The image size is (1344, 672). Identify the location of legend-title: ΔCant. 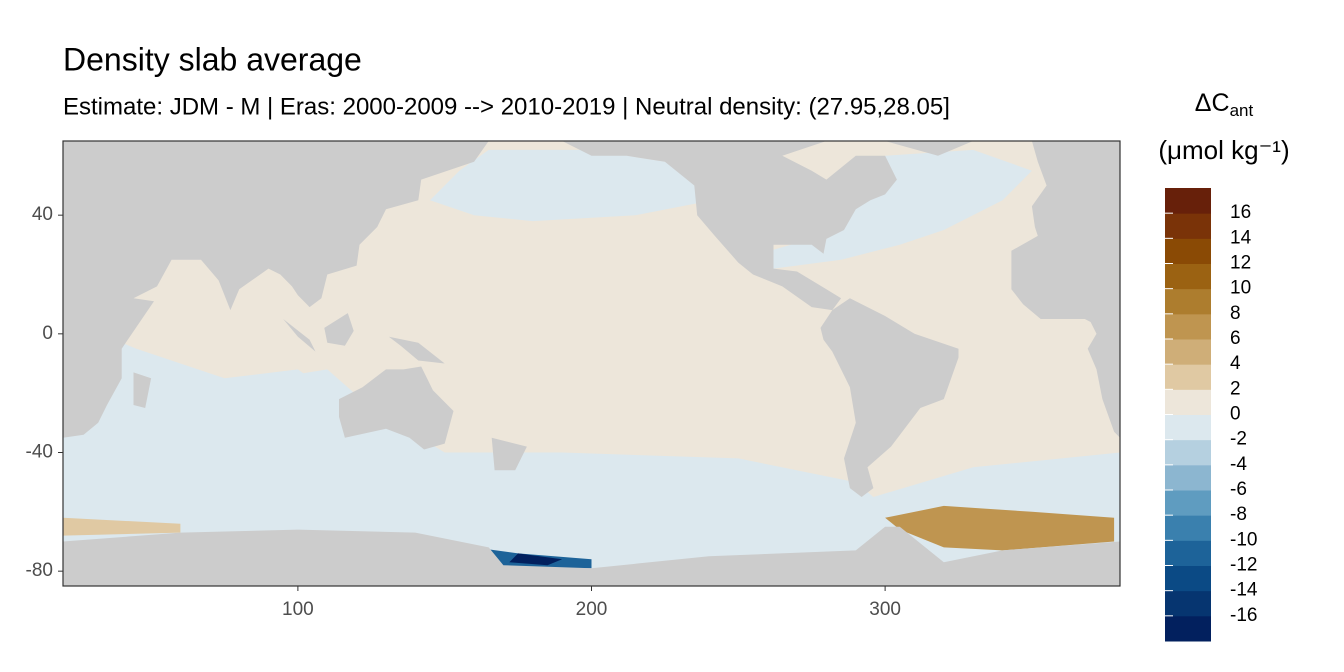
(1224, 105).